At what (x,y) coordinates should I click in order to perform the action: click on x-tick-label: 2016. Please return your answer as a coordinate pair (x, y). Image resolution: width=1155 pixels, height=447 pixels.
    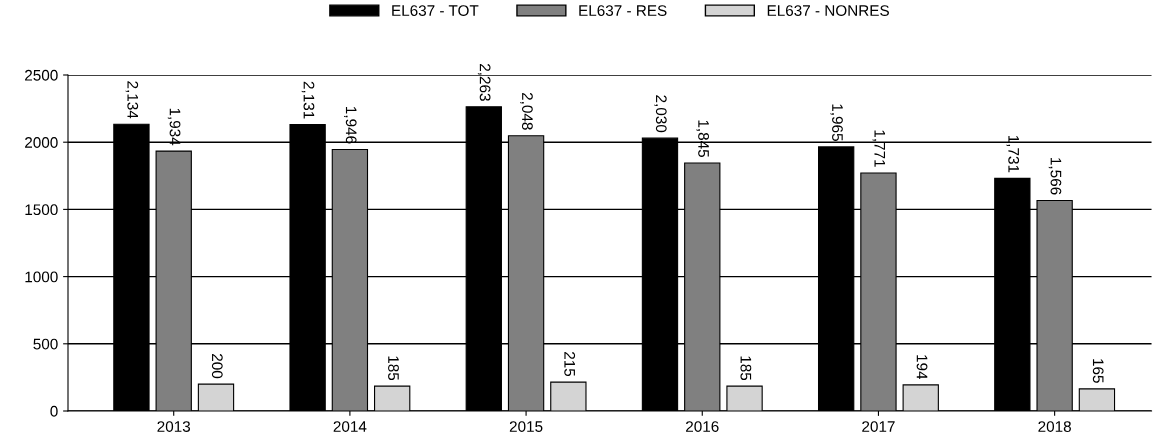
    Looking at the image, I should click on (702, 426).